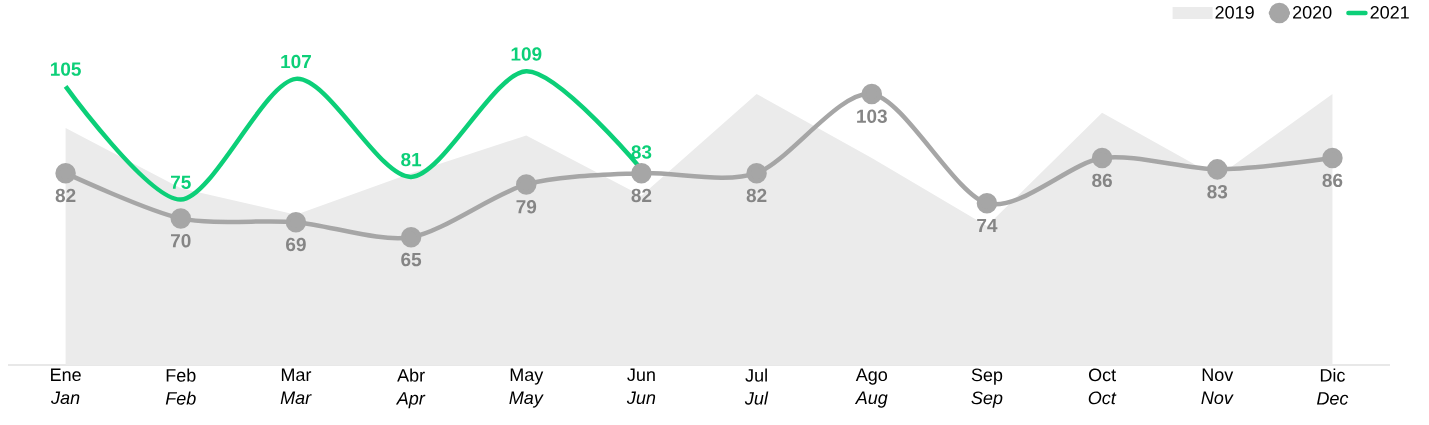  Describe the element at coordinates (180, 386) in the screenshot. I see `x-tick-label: Feb Feb` at that location.